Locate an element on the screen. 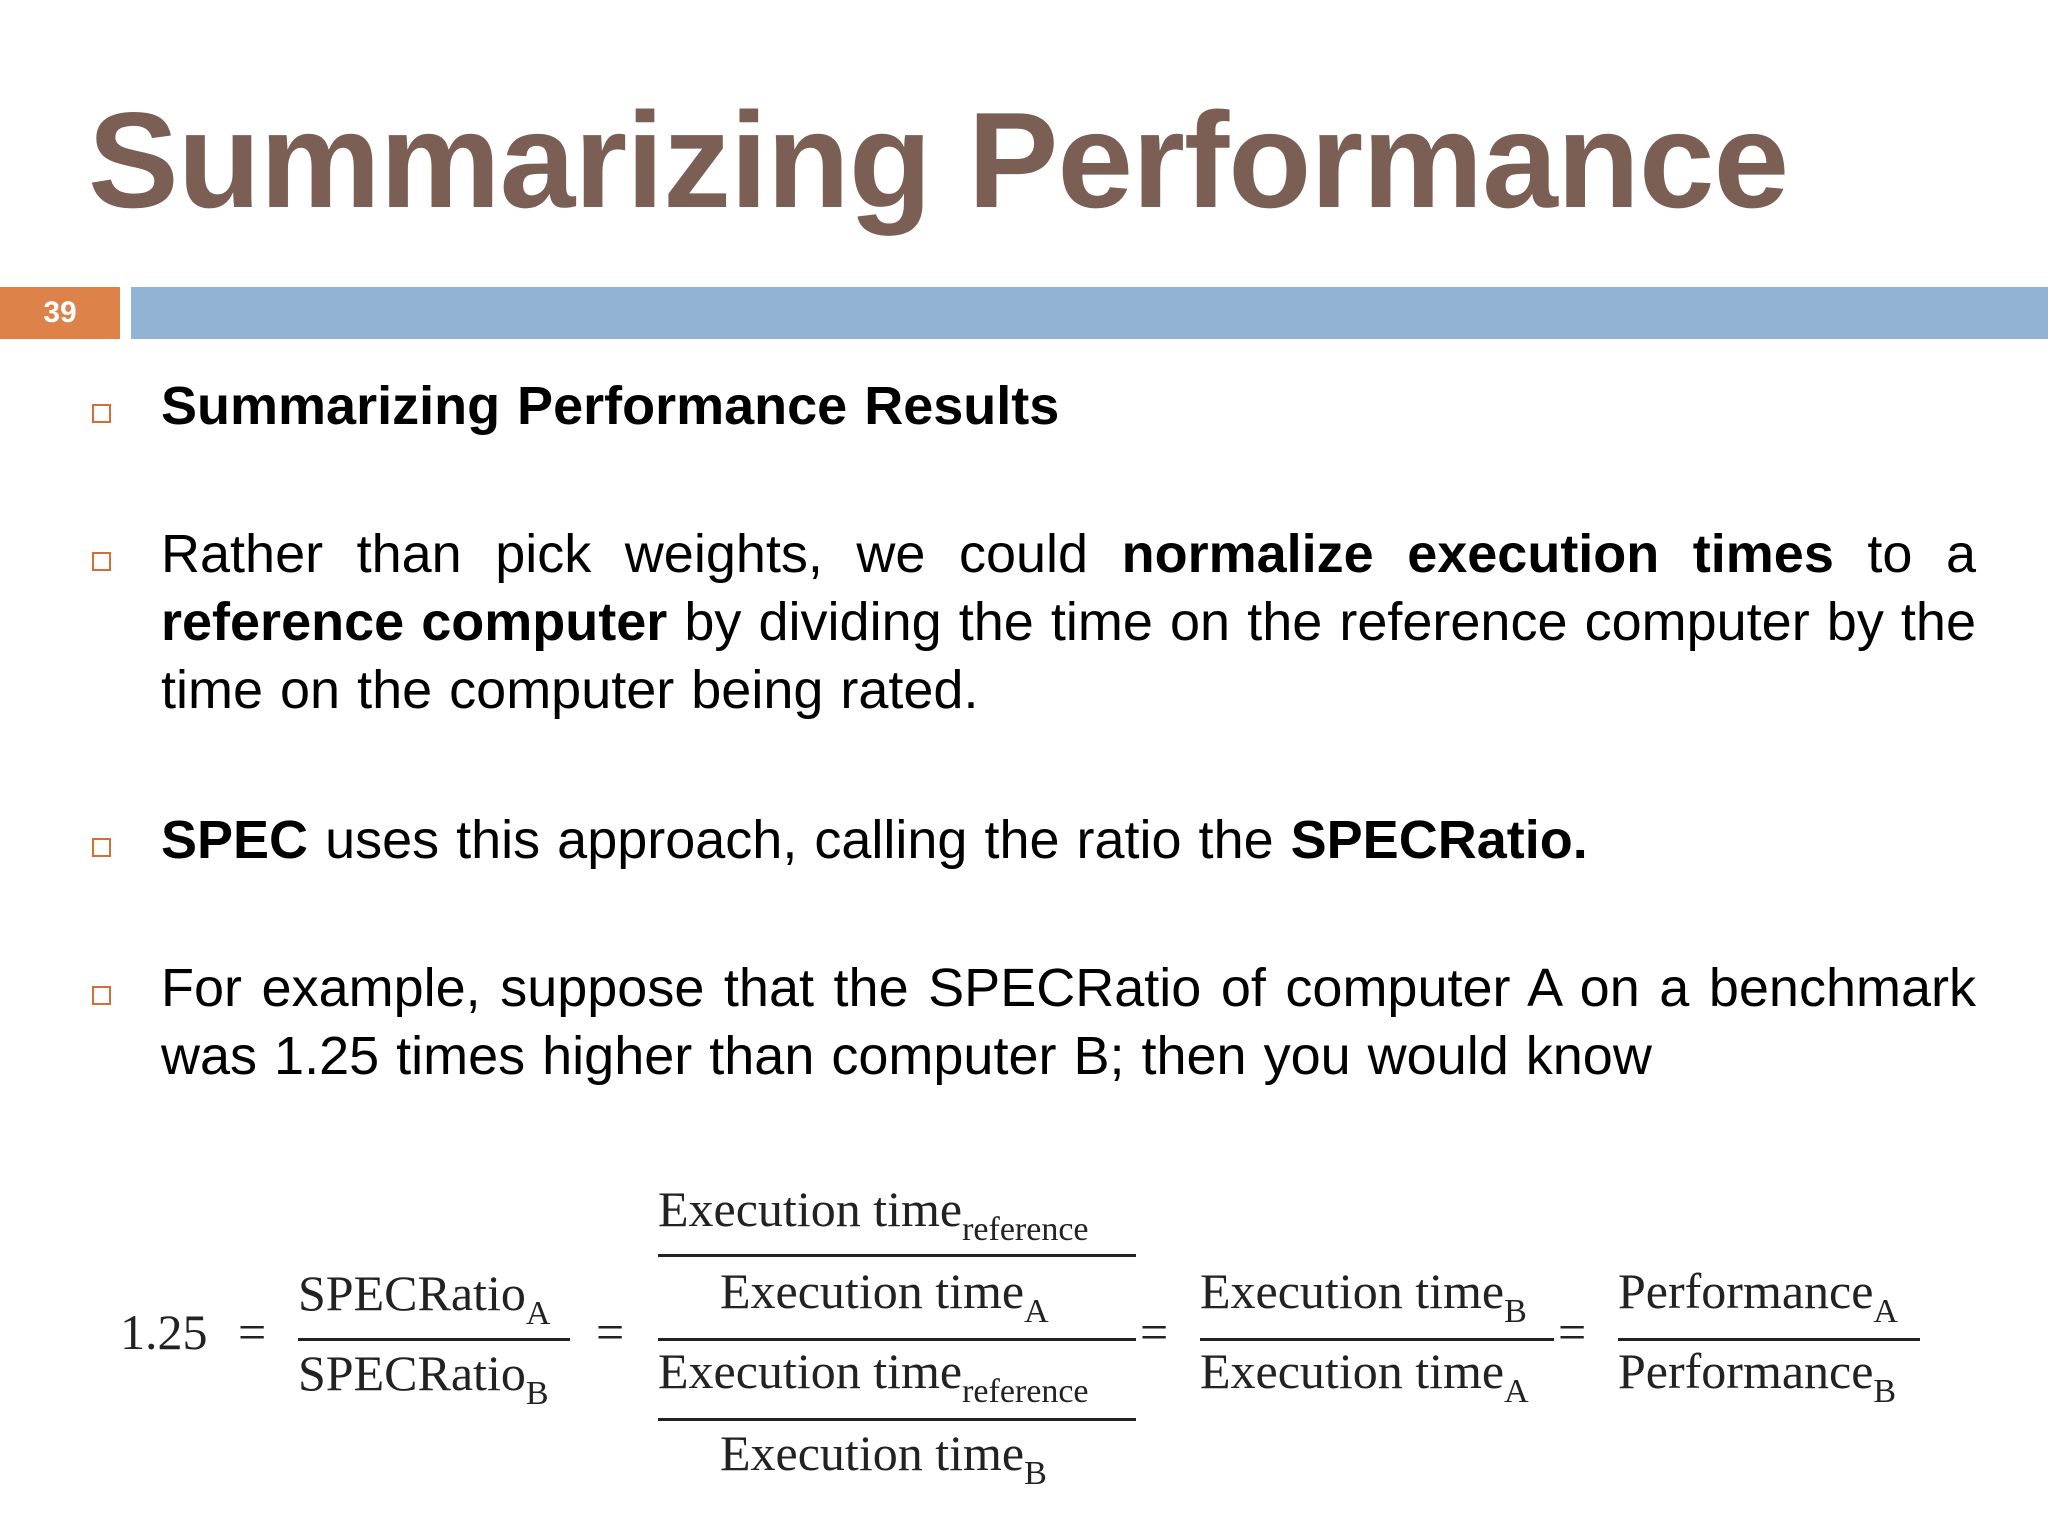 The image size is (2048, 1536). bullet-text: Summarizing Performance Results is located at coordinates (1068, 406).